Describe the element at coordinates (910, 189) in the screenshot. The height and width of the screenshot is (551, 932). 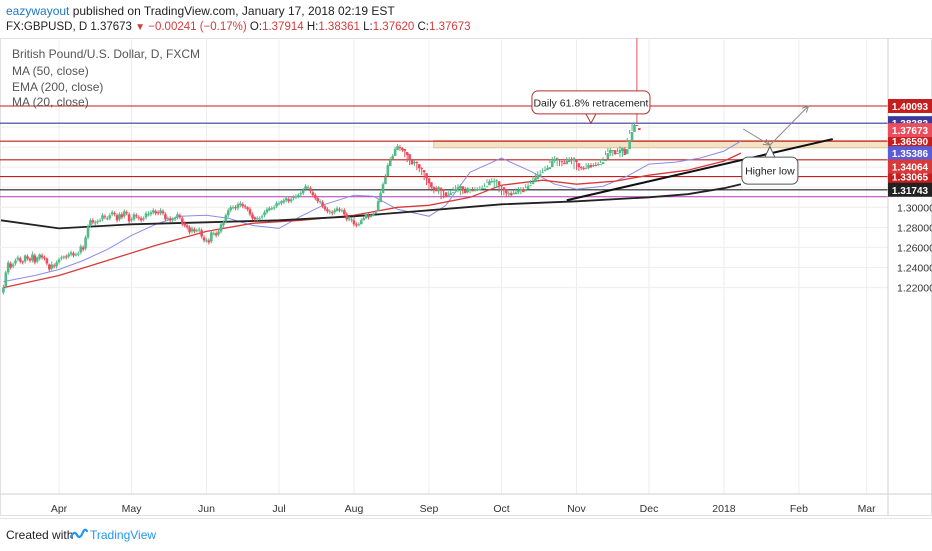
I see `level-price-tag: 1.31743` at that location.